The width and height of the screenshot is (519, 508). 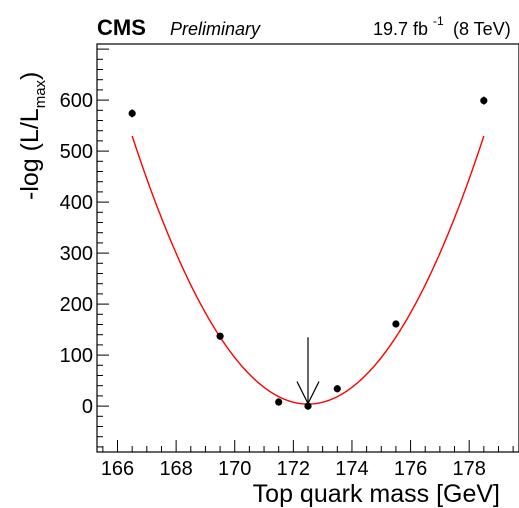 I want to click on lumi-label: 19.7 fb, so click(x=400, y=29).